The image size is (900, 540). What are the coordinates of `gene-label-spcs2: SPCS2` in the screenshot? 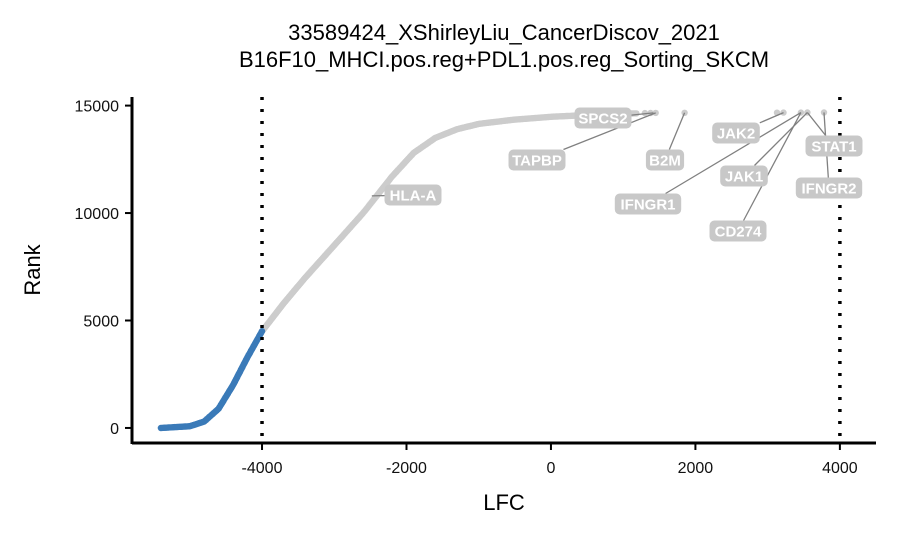 It's located at (603, 118).